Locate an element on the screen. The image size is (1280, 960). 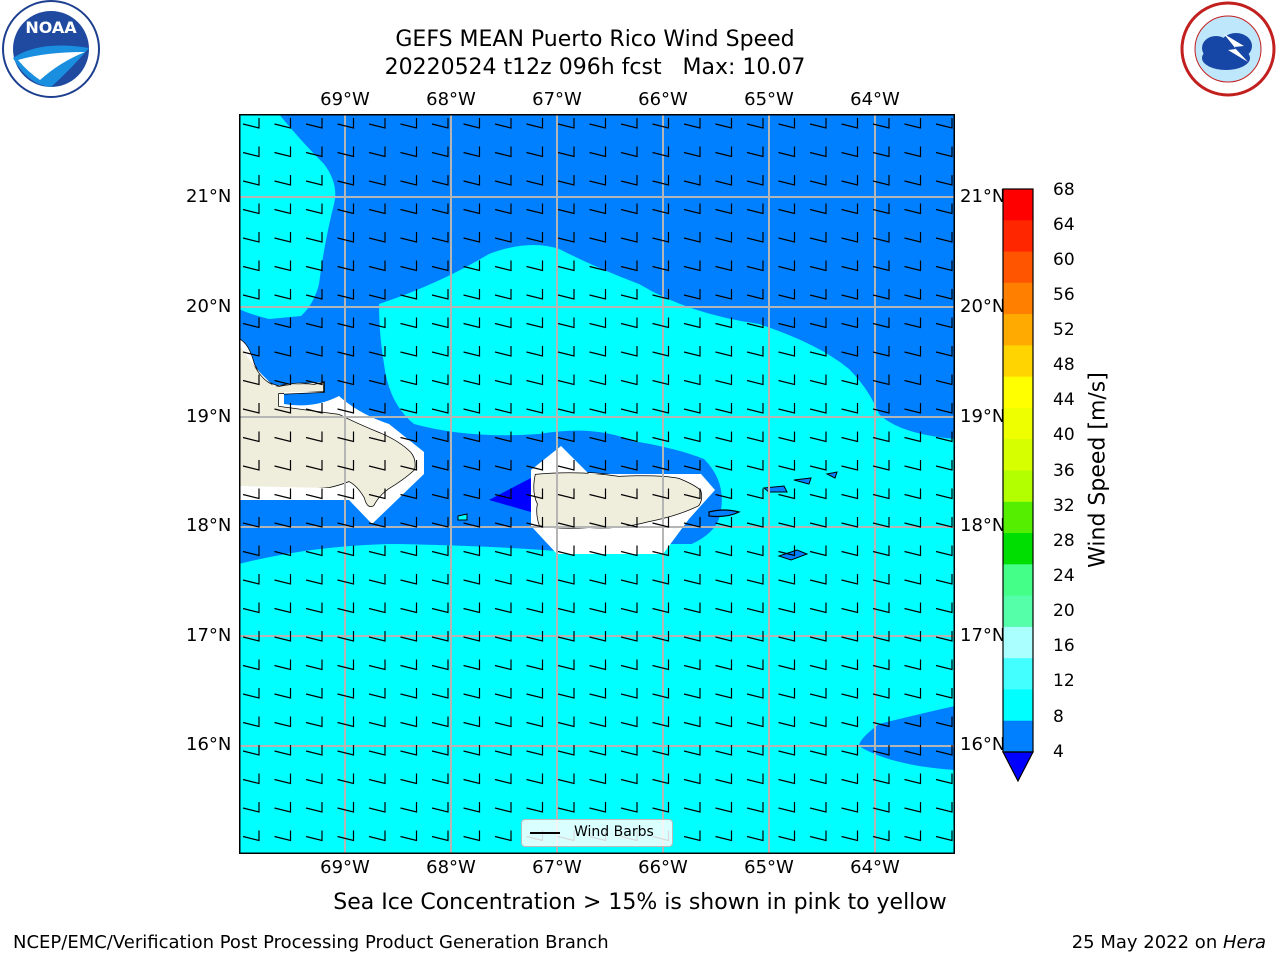
colorbar is located at coordinates (1018, 485).